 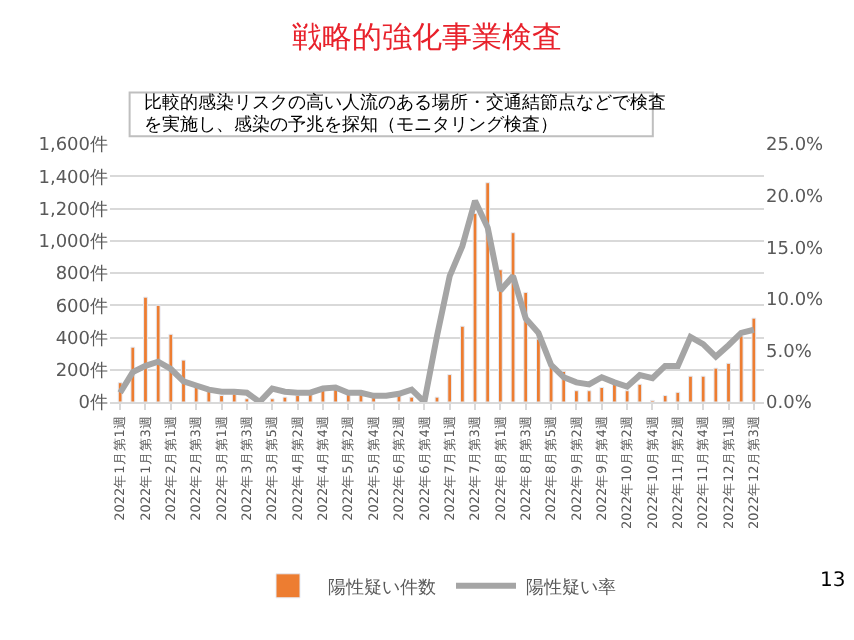 What do you see at coordinates (789, 404) in the screenshot?
I see `y2-tick-label: 0.0%` at bounding box center [789, 404].